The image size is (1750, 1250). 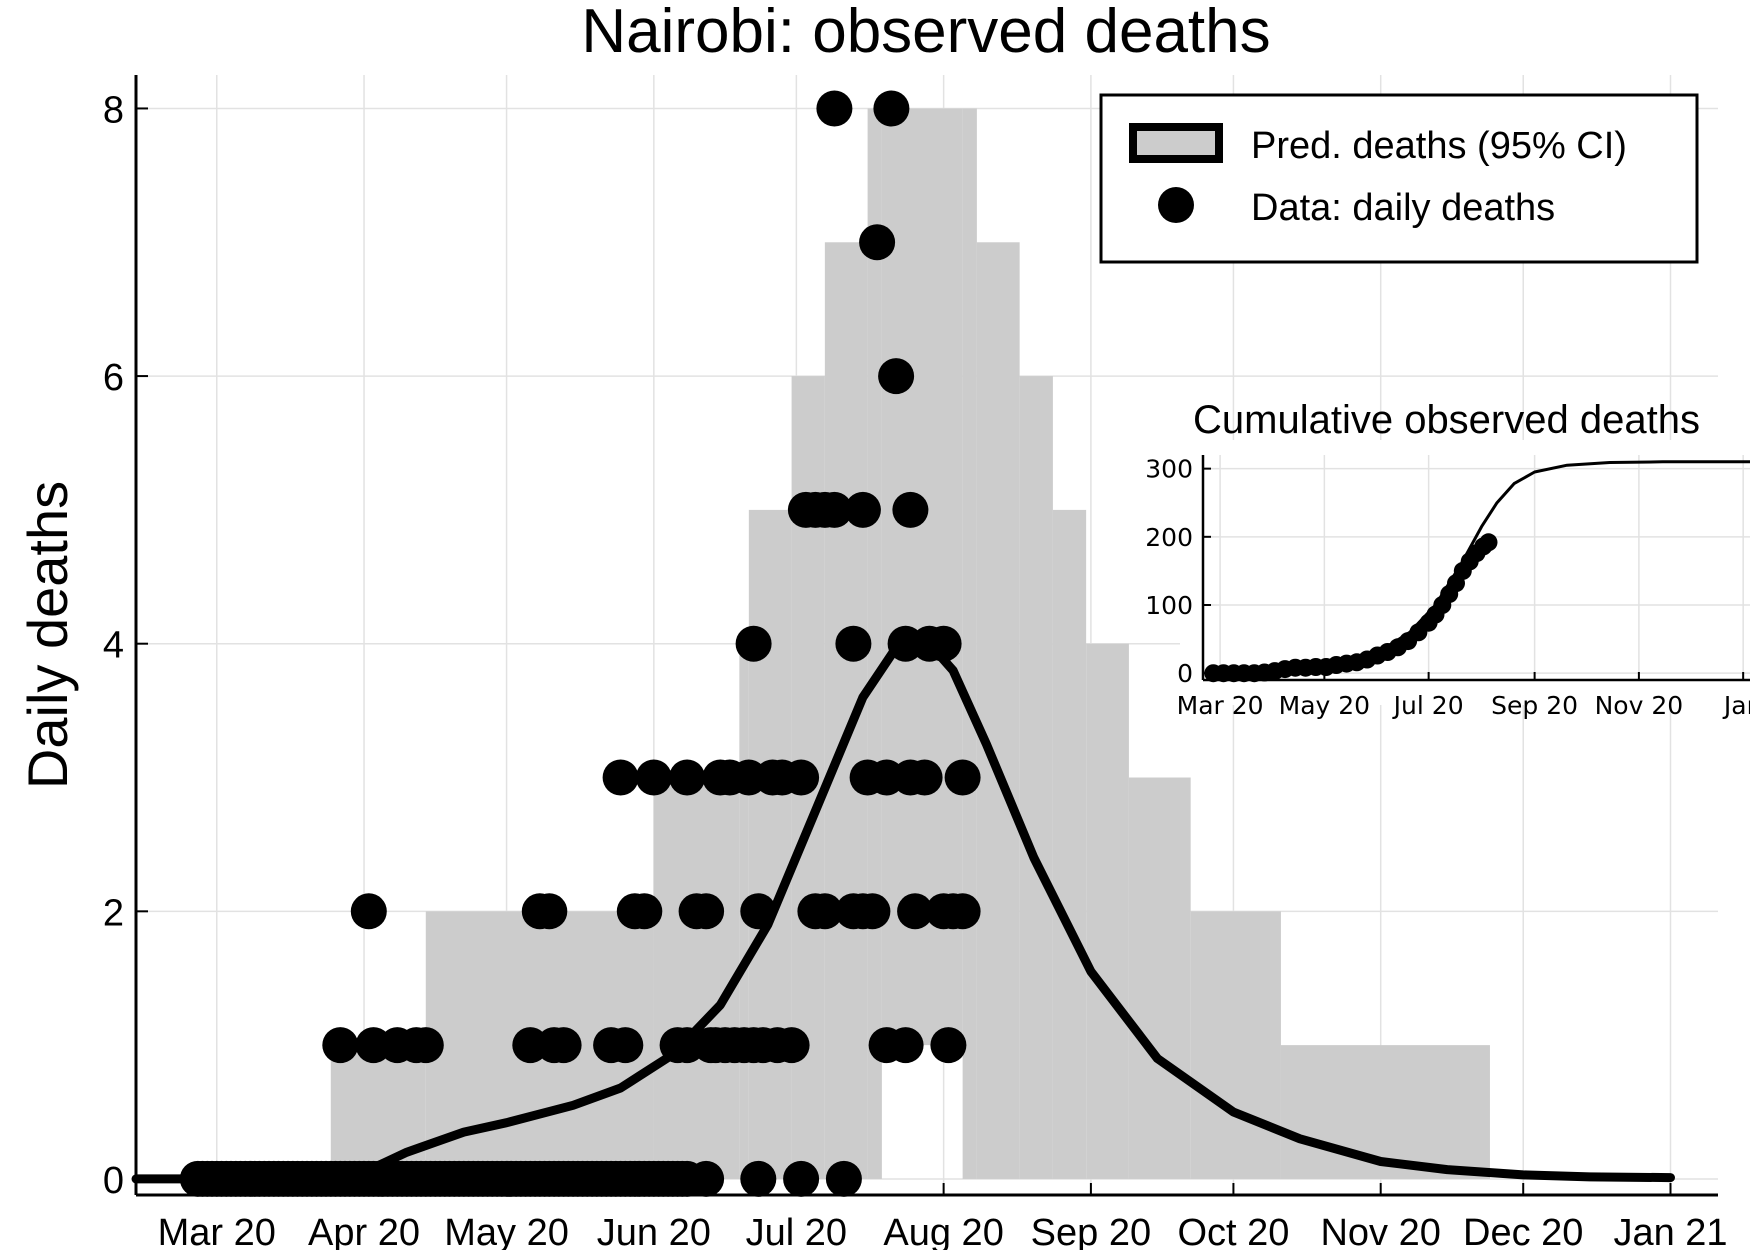 What do you see at coordinates (1351, 608) in the screenshot?
I see `inset-observed-points` at bounding box center [1351, 608].